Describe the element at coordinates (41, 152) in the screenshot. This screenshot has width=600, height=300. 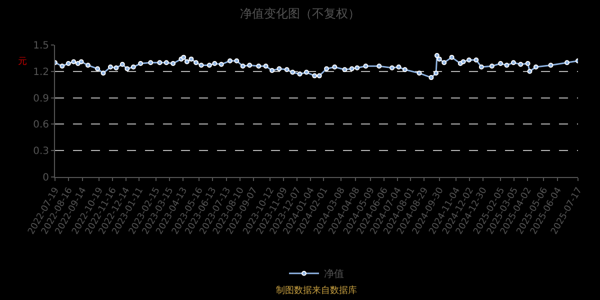
I see `y-tick-label: 0.3` at that location.